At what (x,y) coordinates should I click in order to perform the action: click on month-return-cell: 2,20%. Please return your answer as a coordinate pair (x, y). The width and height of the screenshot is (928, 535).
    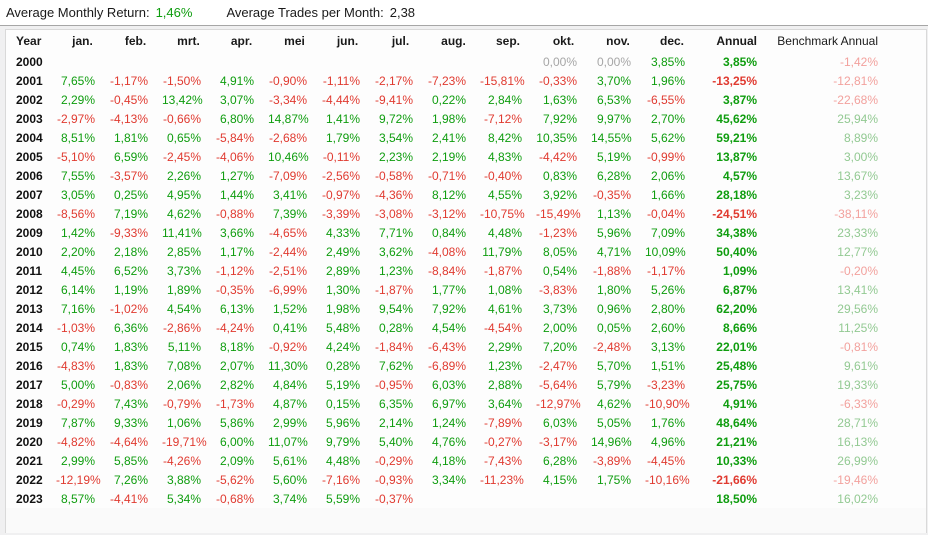
    Looking at the image, I should click on (77, 251).